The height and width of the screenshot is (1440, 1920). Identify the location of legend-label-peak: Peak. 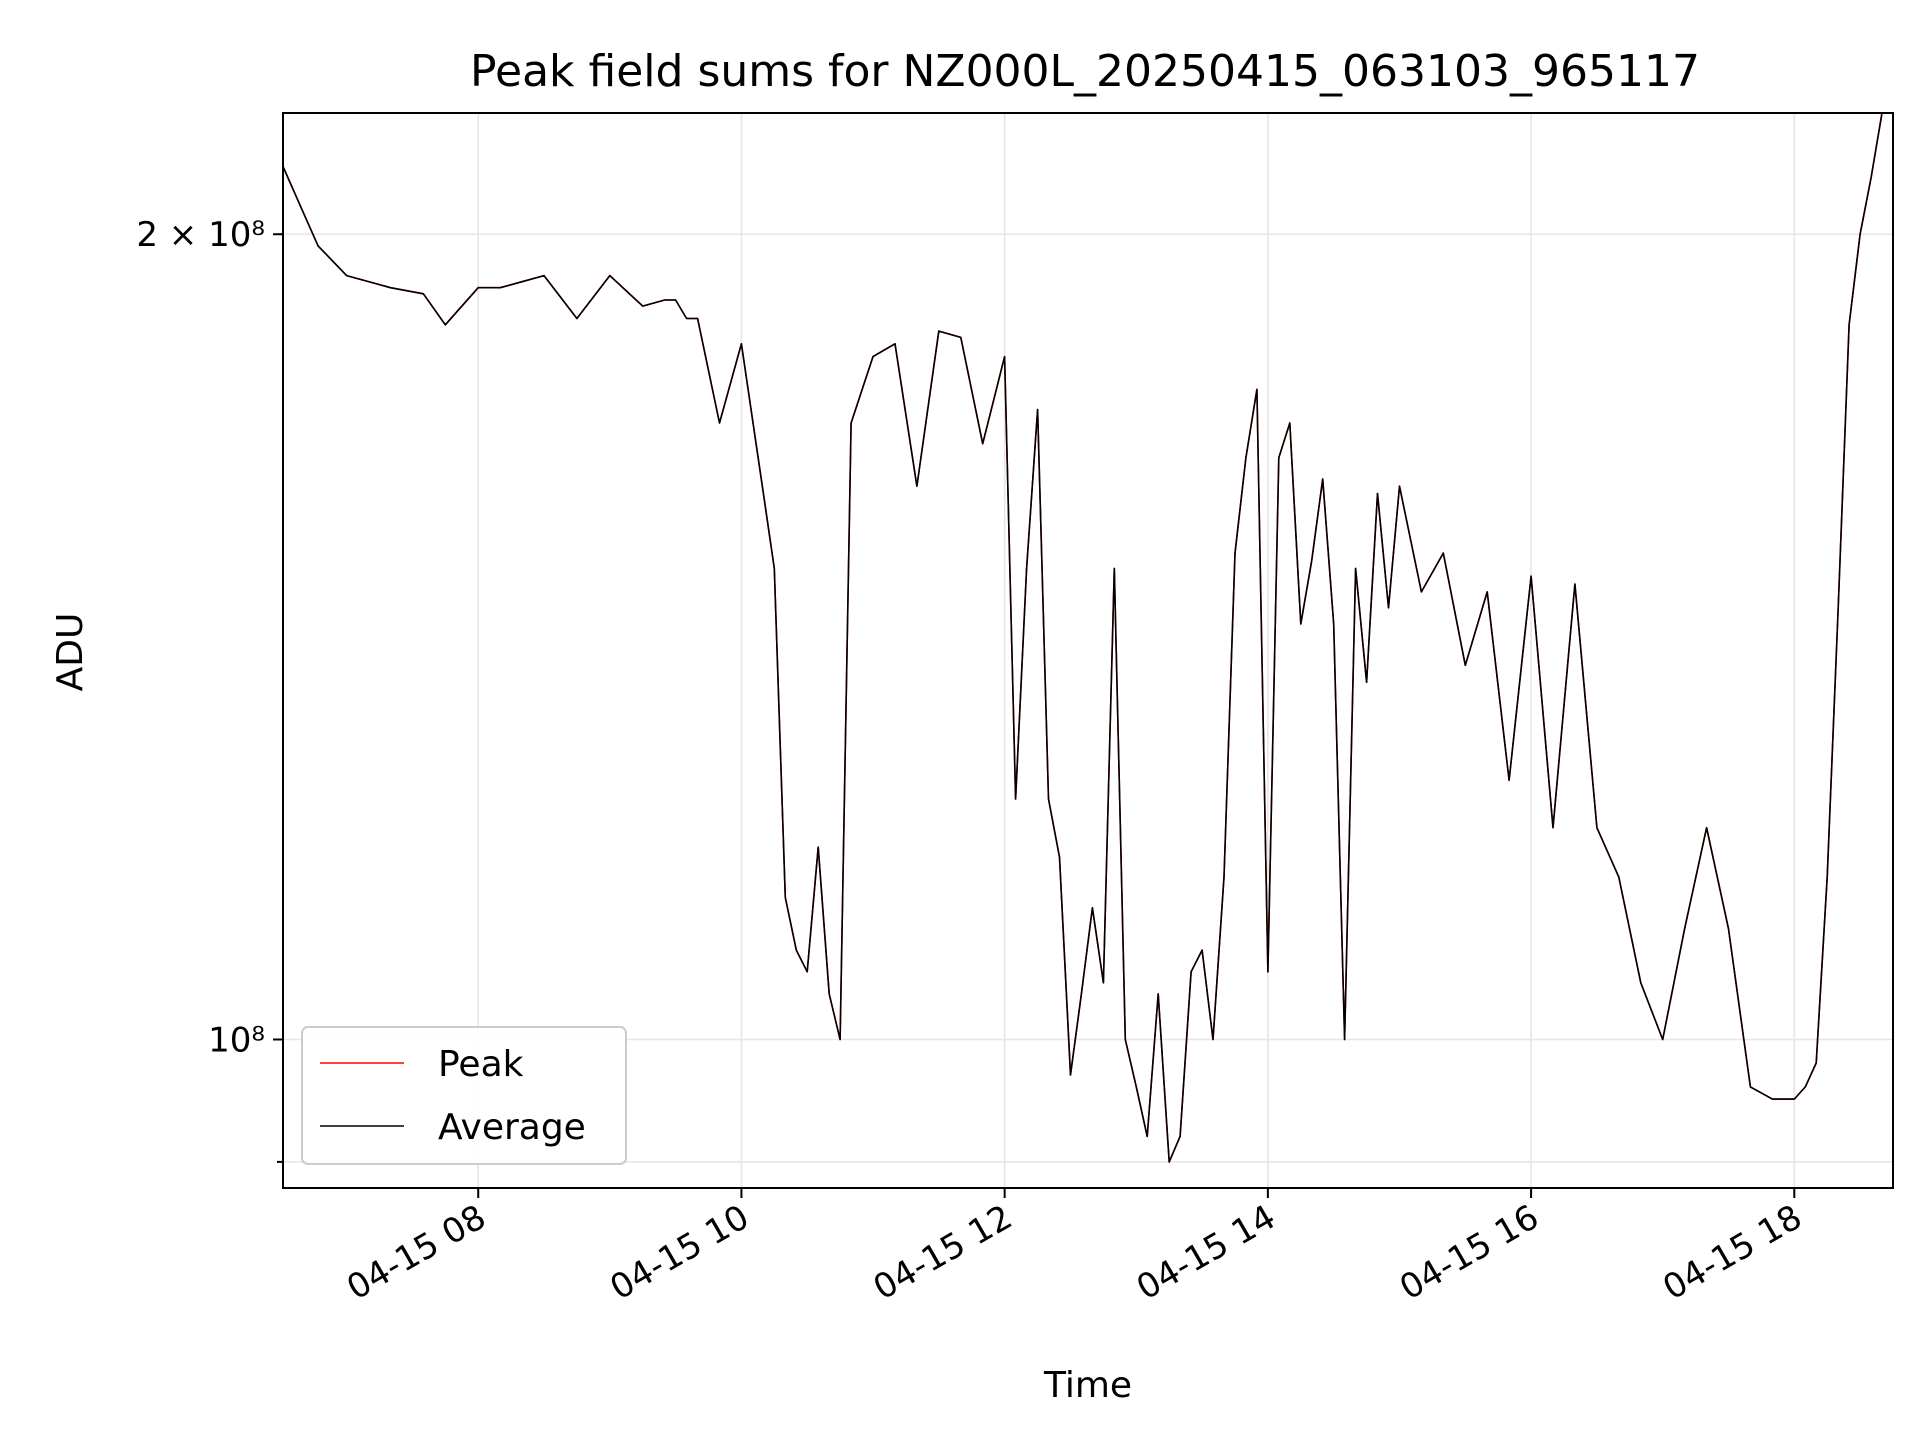
(481, 1064).